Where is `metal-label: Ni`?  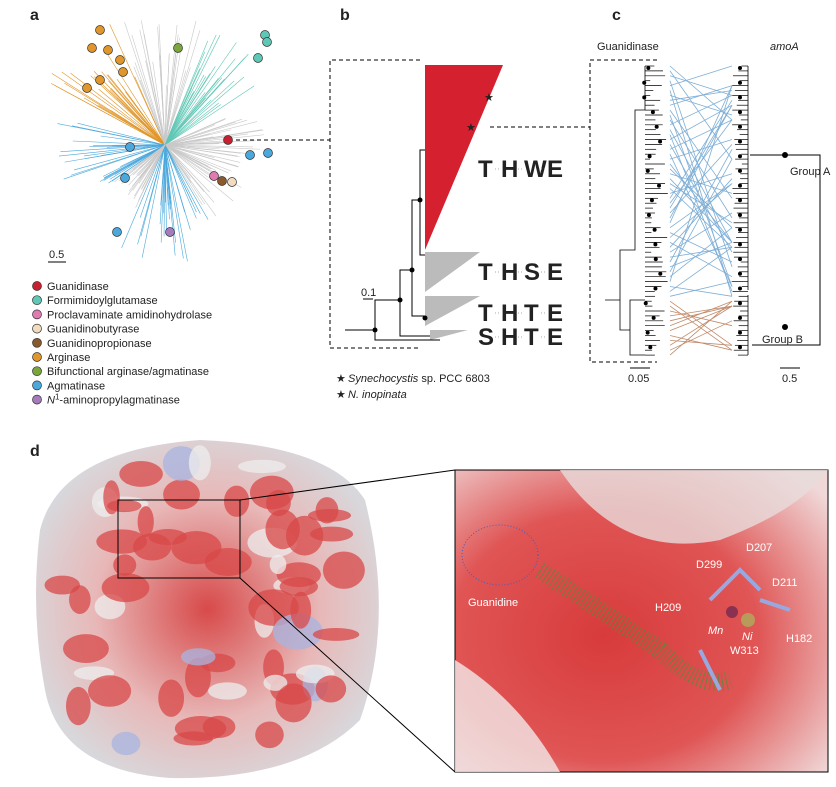
metal-label: Ni is located at coordinates (747, 637).